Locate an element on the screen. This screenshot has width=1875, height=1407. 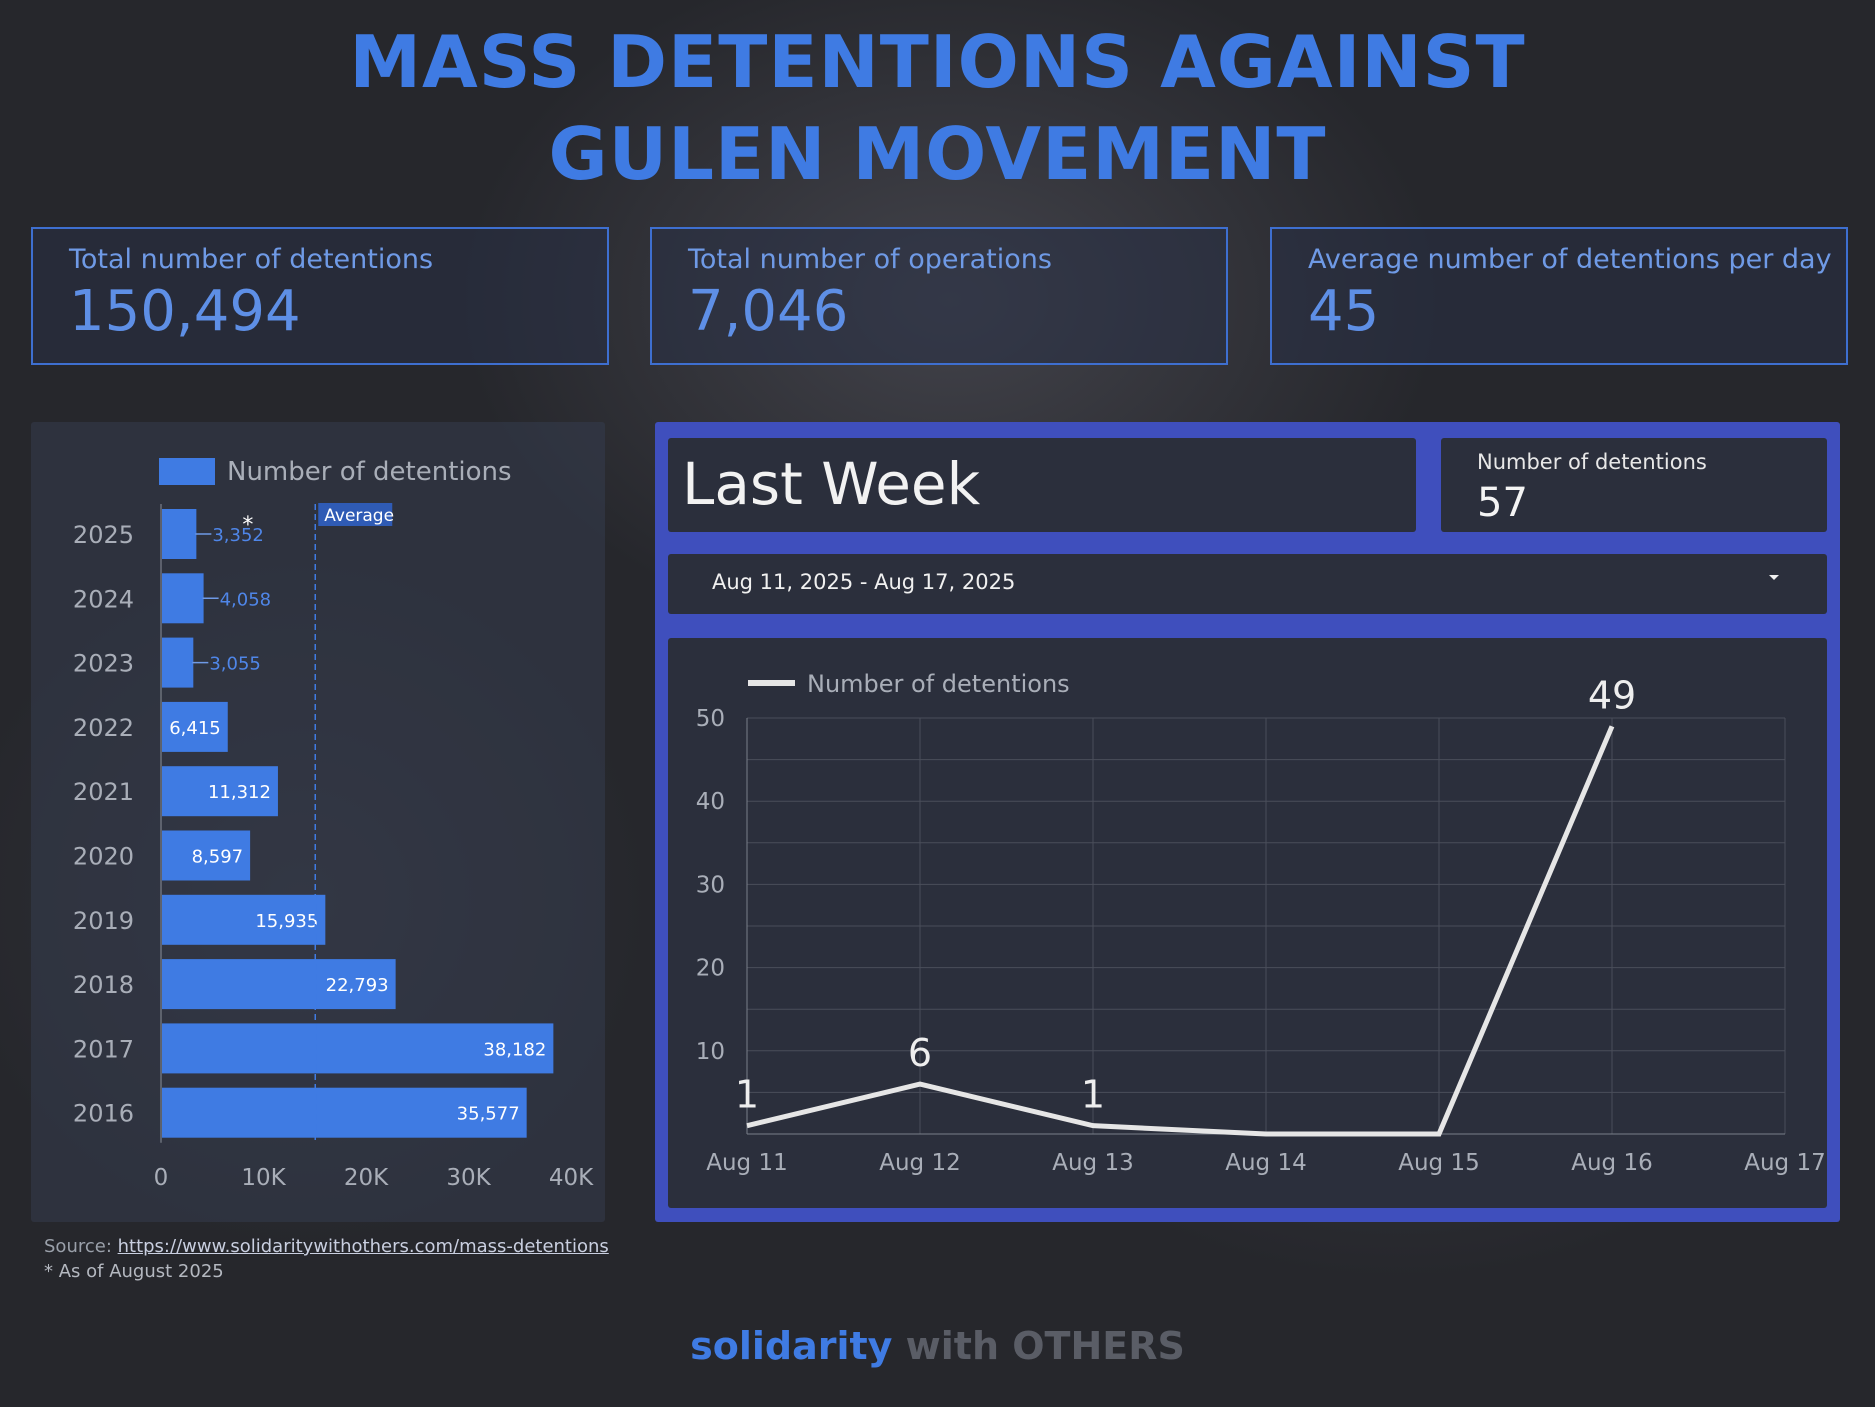
brand-logo: solidarity with OTHERS is located at coordinates (937, 1346).